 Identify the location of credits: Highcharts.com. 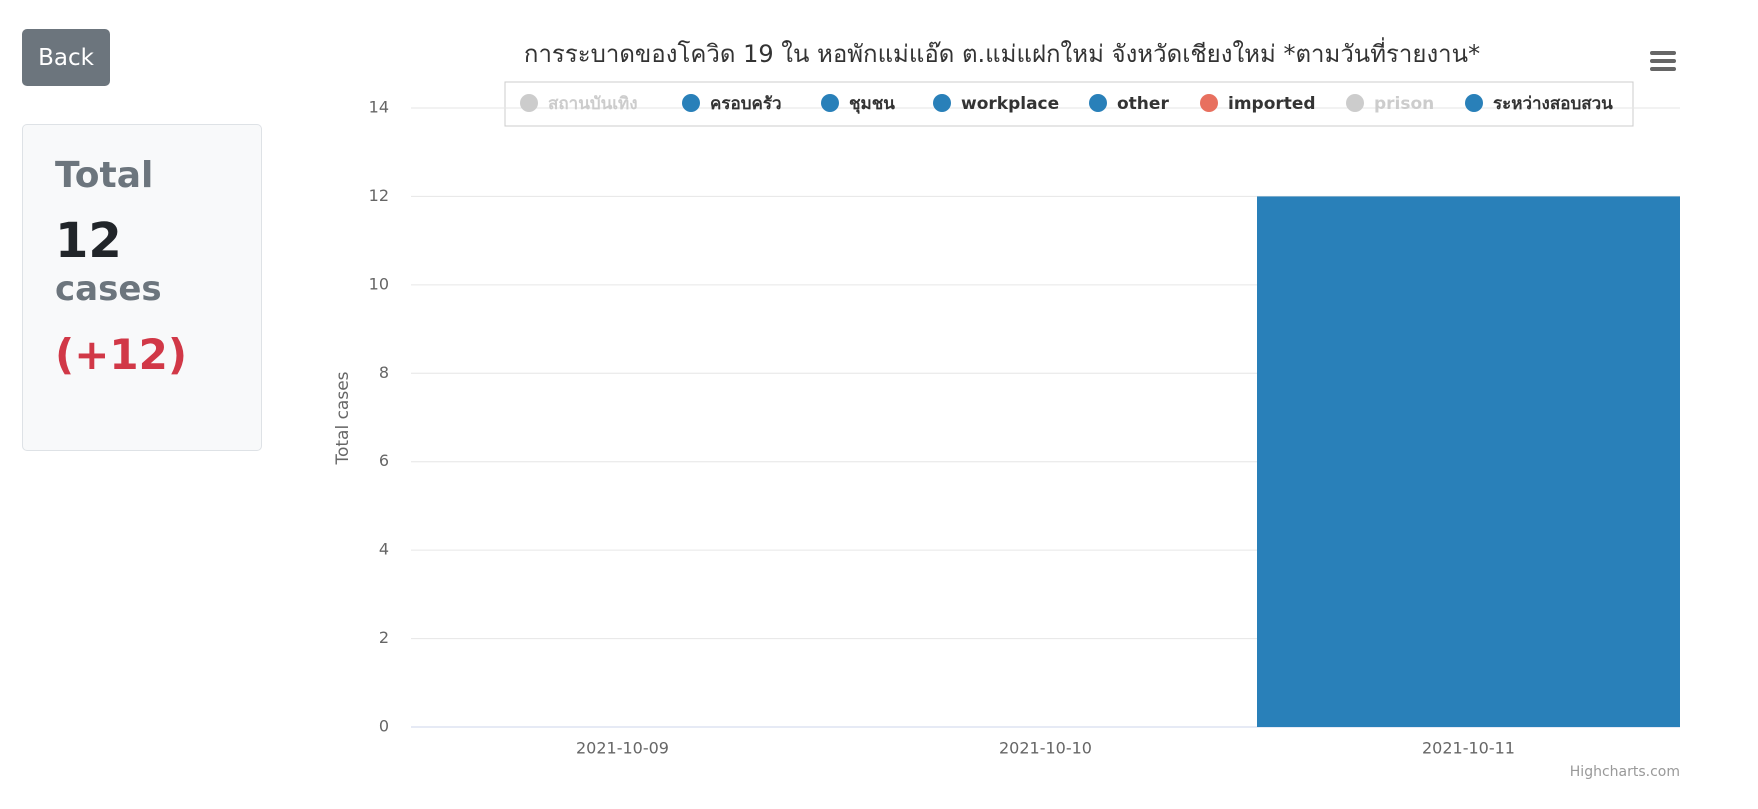
(1625, 772).